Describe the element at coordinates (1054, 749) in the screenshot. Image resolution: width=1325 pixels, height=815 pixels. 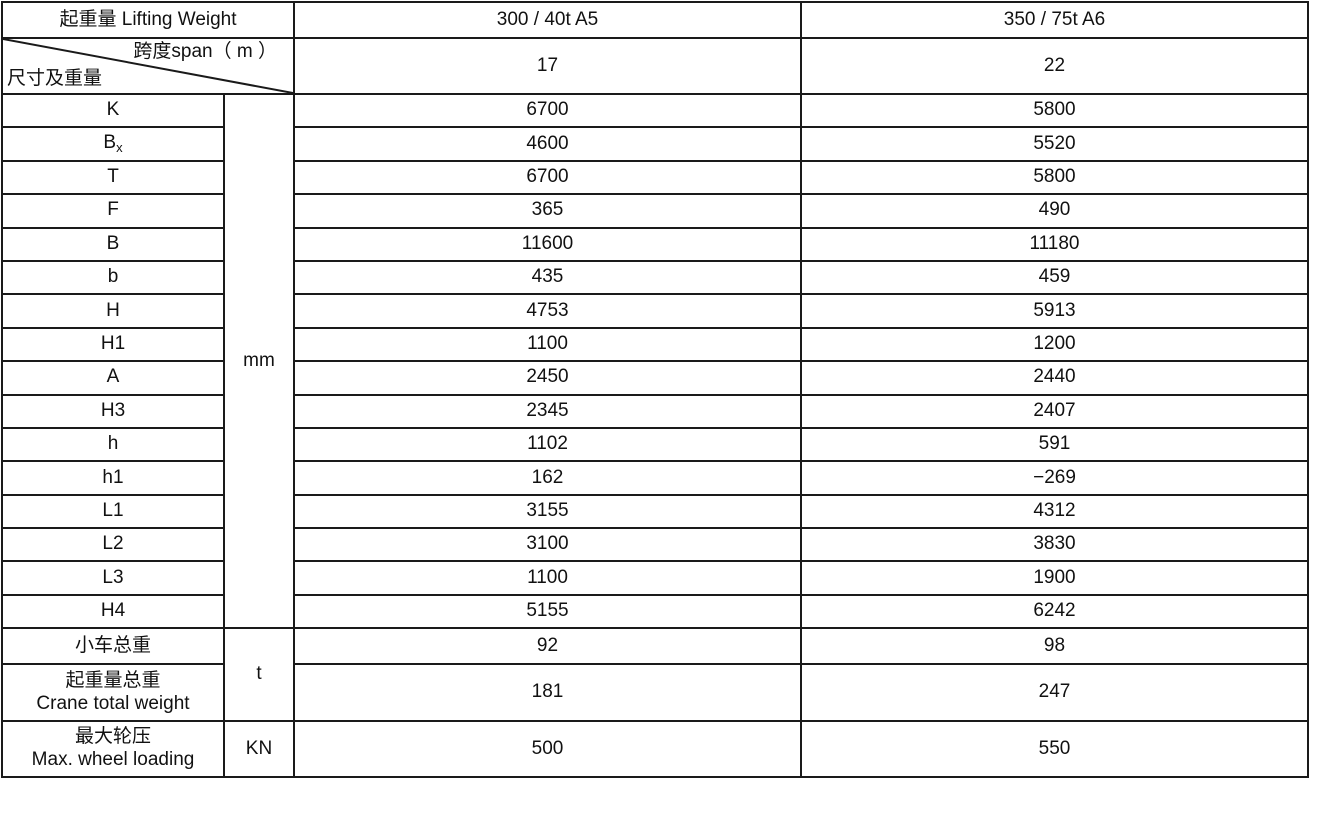
I see `value-cell: 550` at that location.